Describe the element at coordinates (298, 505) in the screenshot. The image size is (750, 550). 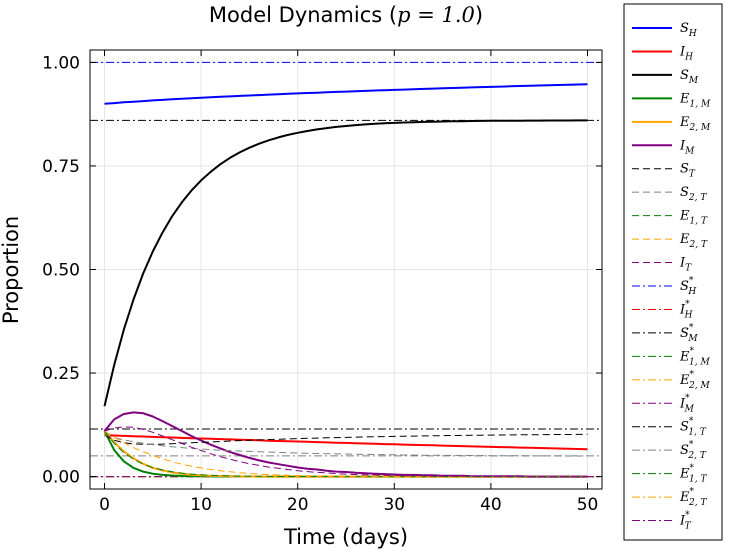
I see `x-tick-label: 20` at that location.